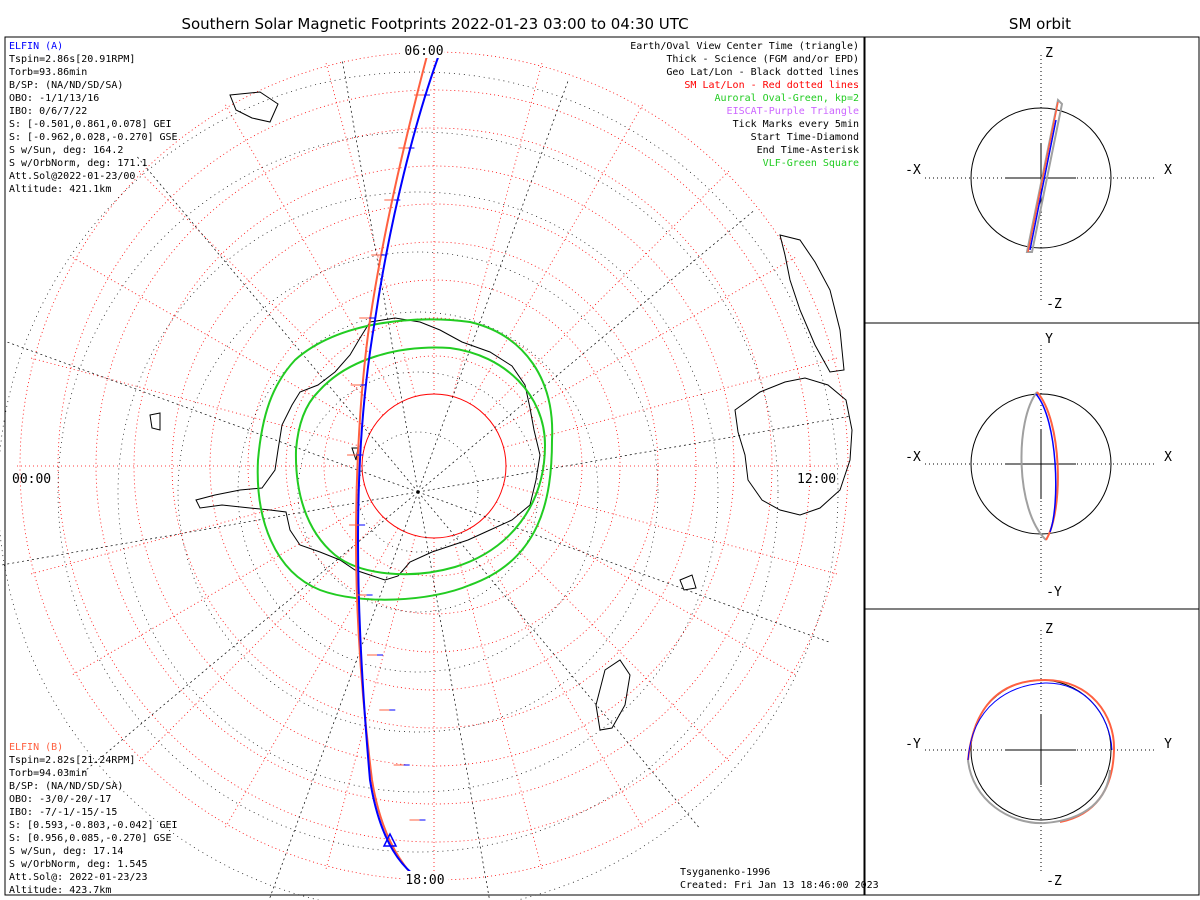 The image size is (1200, 900). I want to click on legend-item: Thick - Science (FGM and/or EPD), so click(762, 59).